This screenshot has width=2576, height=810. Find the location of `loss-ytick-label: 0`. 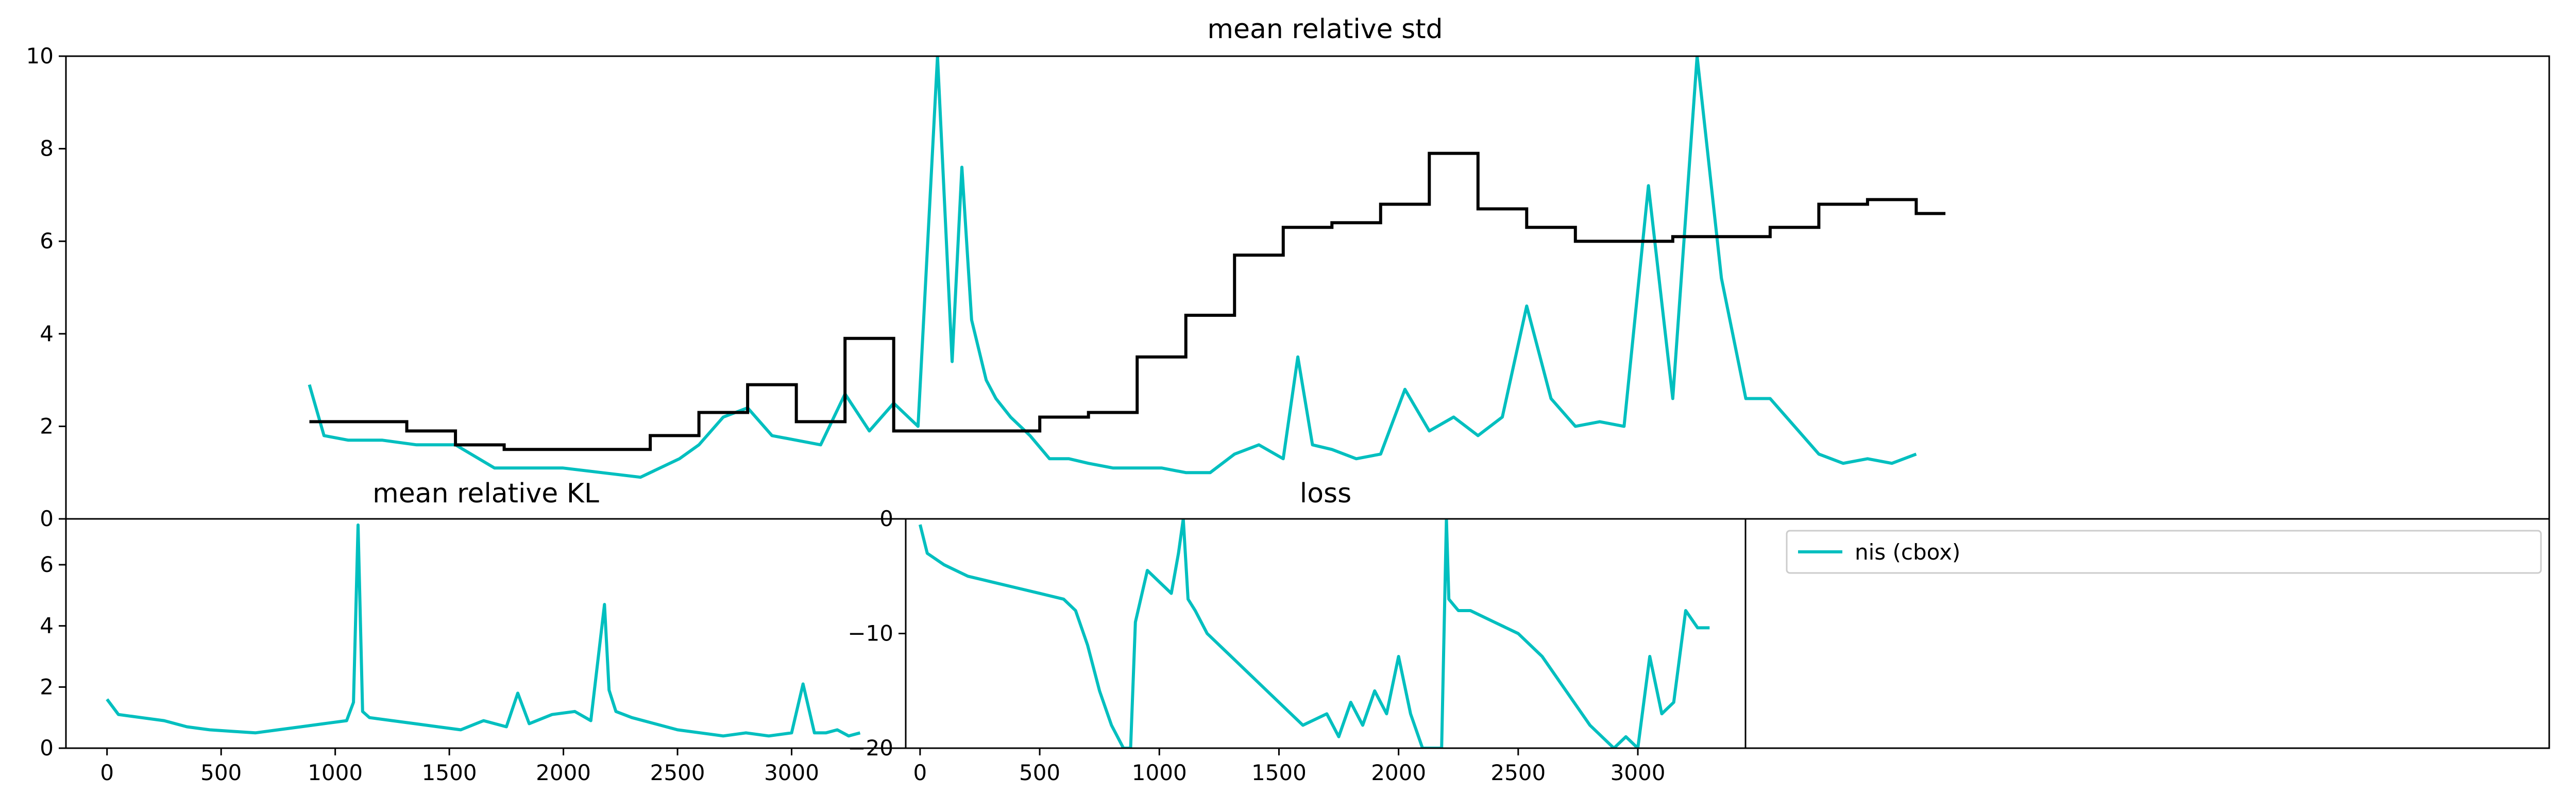

loss-ytick-label: 0 is located at coordinates (886, 518).